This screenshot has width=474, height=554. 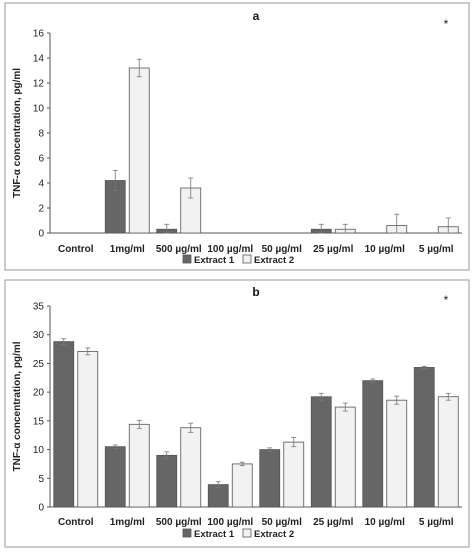 I want to click on y-tick-label: 16, so click(x=39, y=34).